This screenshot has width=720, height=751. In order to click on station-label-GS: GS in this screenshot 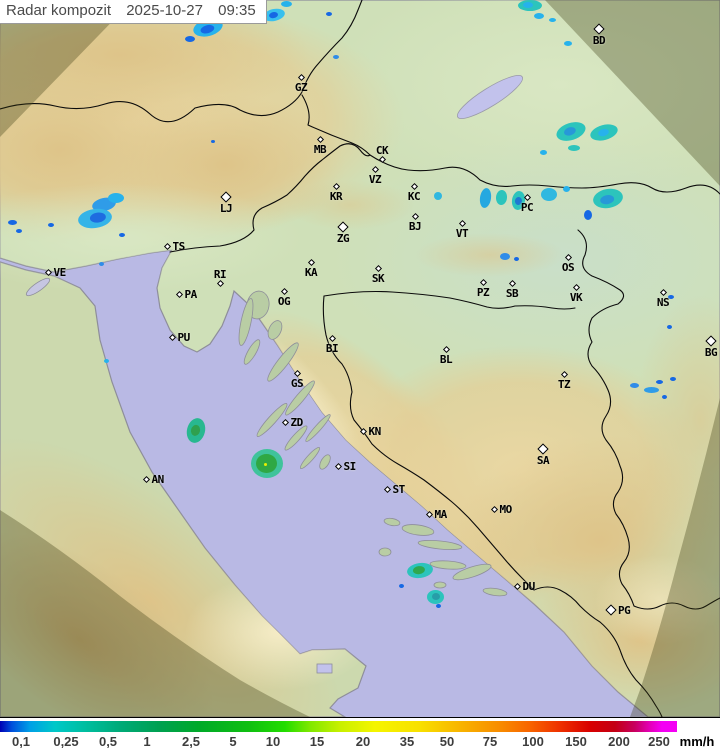, I will do `click(297, 383)`.